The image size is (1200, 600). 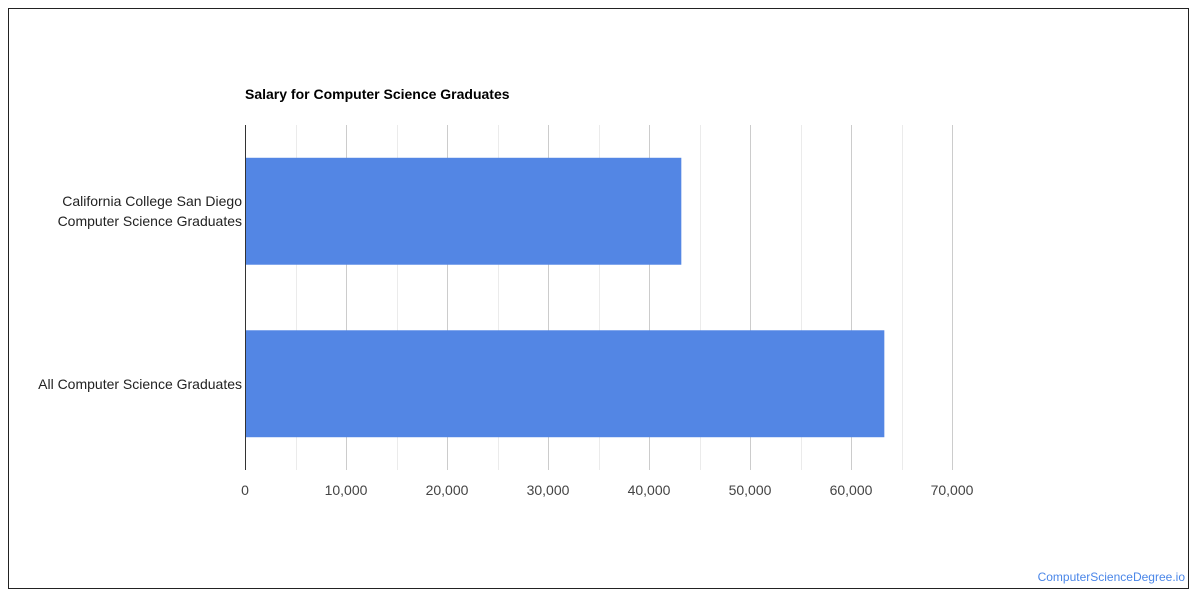 I want to click on category-label: All Computer Science Graduates, so click(x=140, y=384).